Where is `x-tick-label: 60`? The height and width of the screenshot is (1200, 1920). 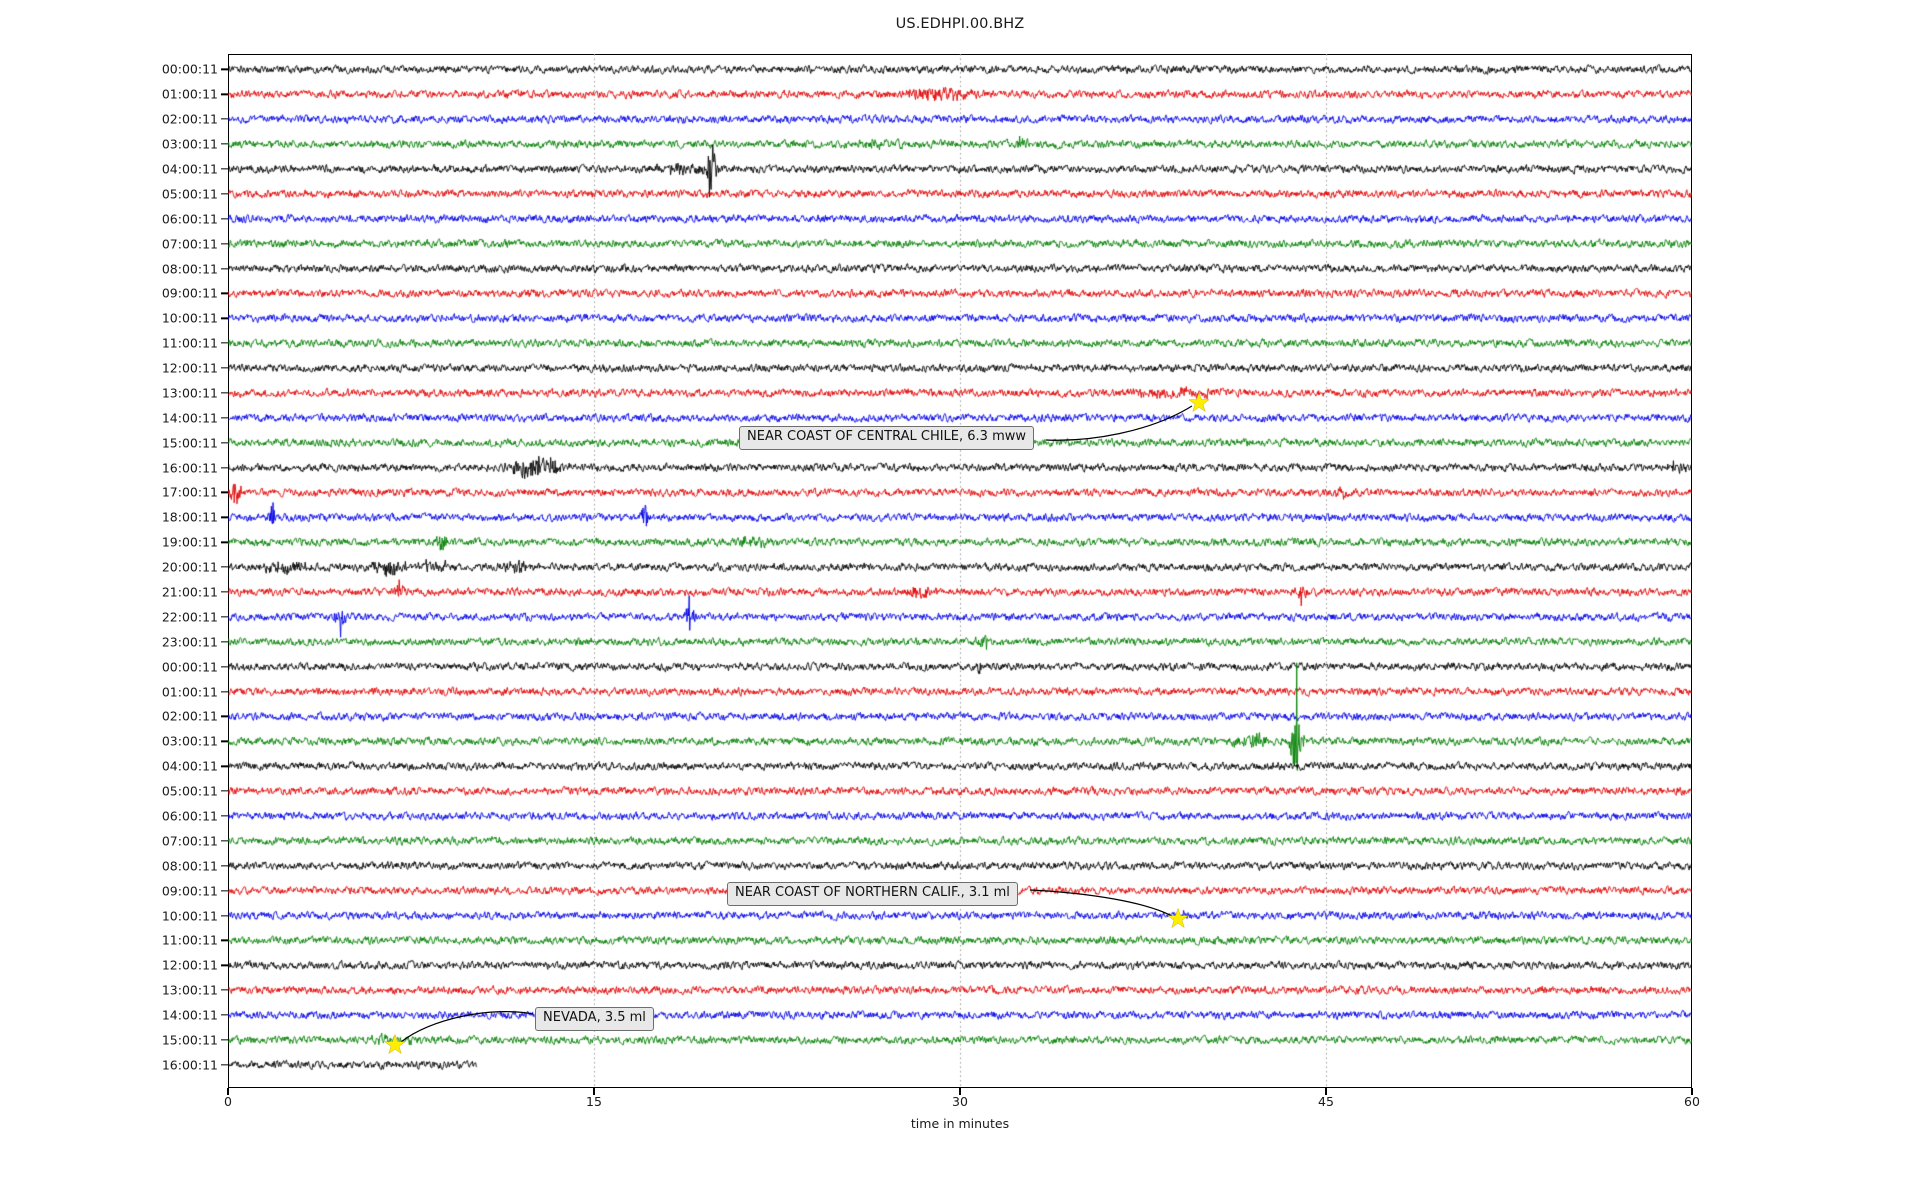 x-tick-label: 60 is located at coordinates (1692, 1101).